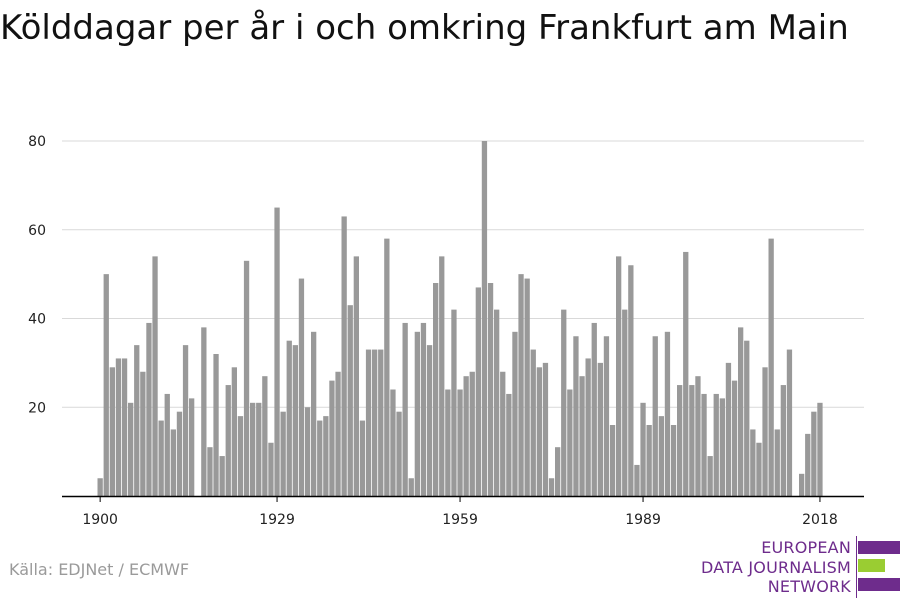  What do you see at coordinates (879, 584) in the screenshot?
I see `logo-bar-purple-bottom` at bounding box center [879, 584].